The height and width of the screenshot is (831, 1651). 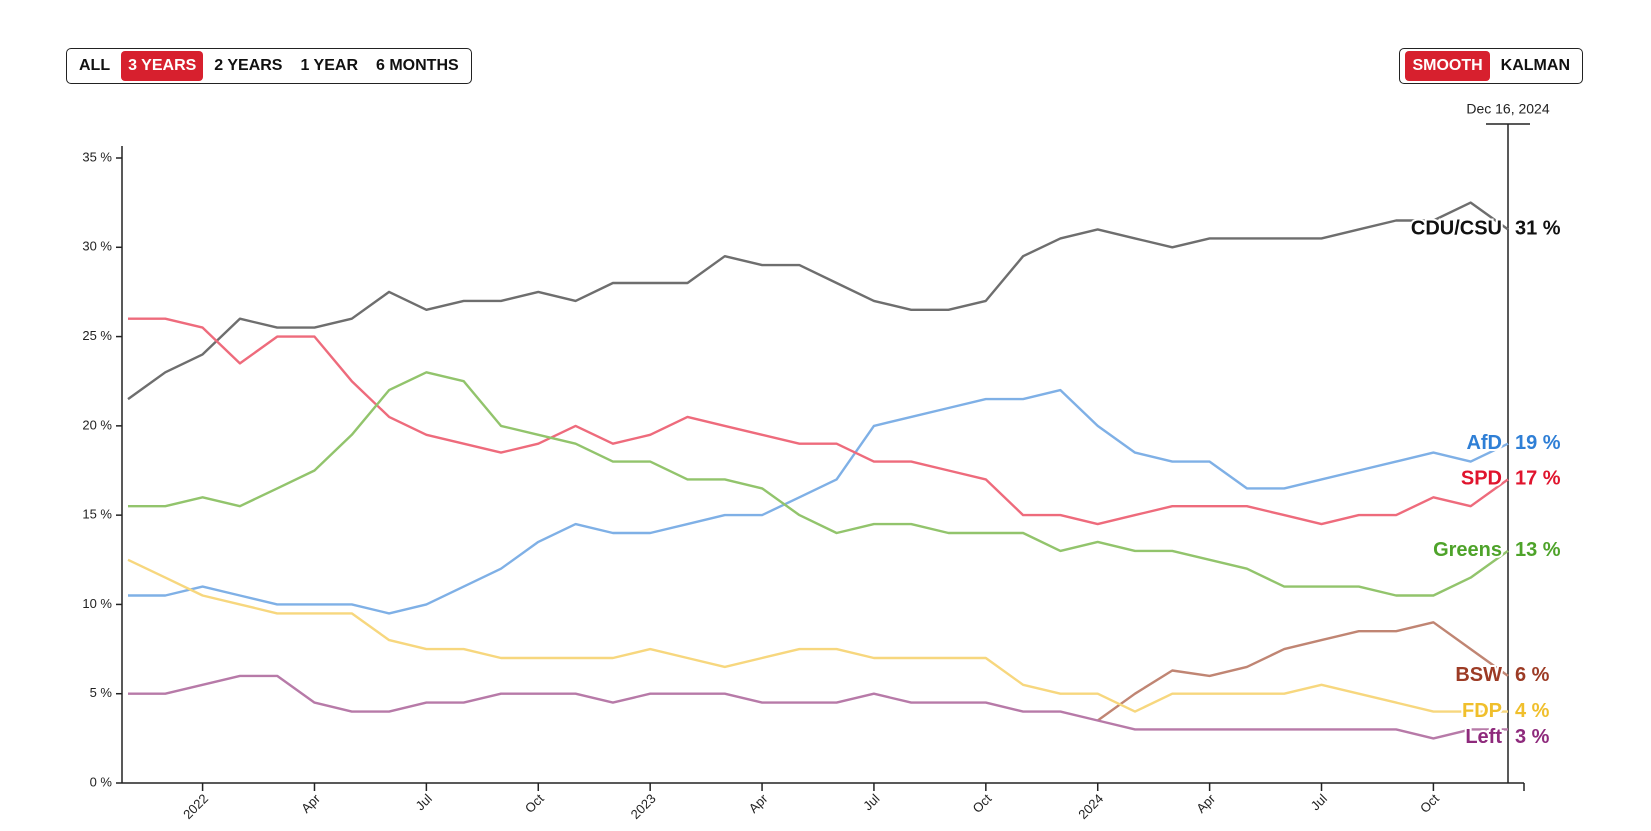 What do you see at coordinates (1483, 737) in the screenshot?
I see `legend-label: Left` at bounding box center [1483, 737].